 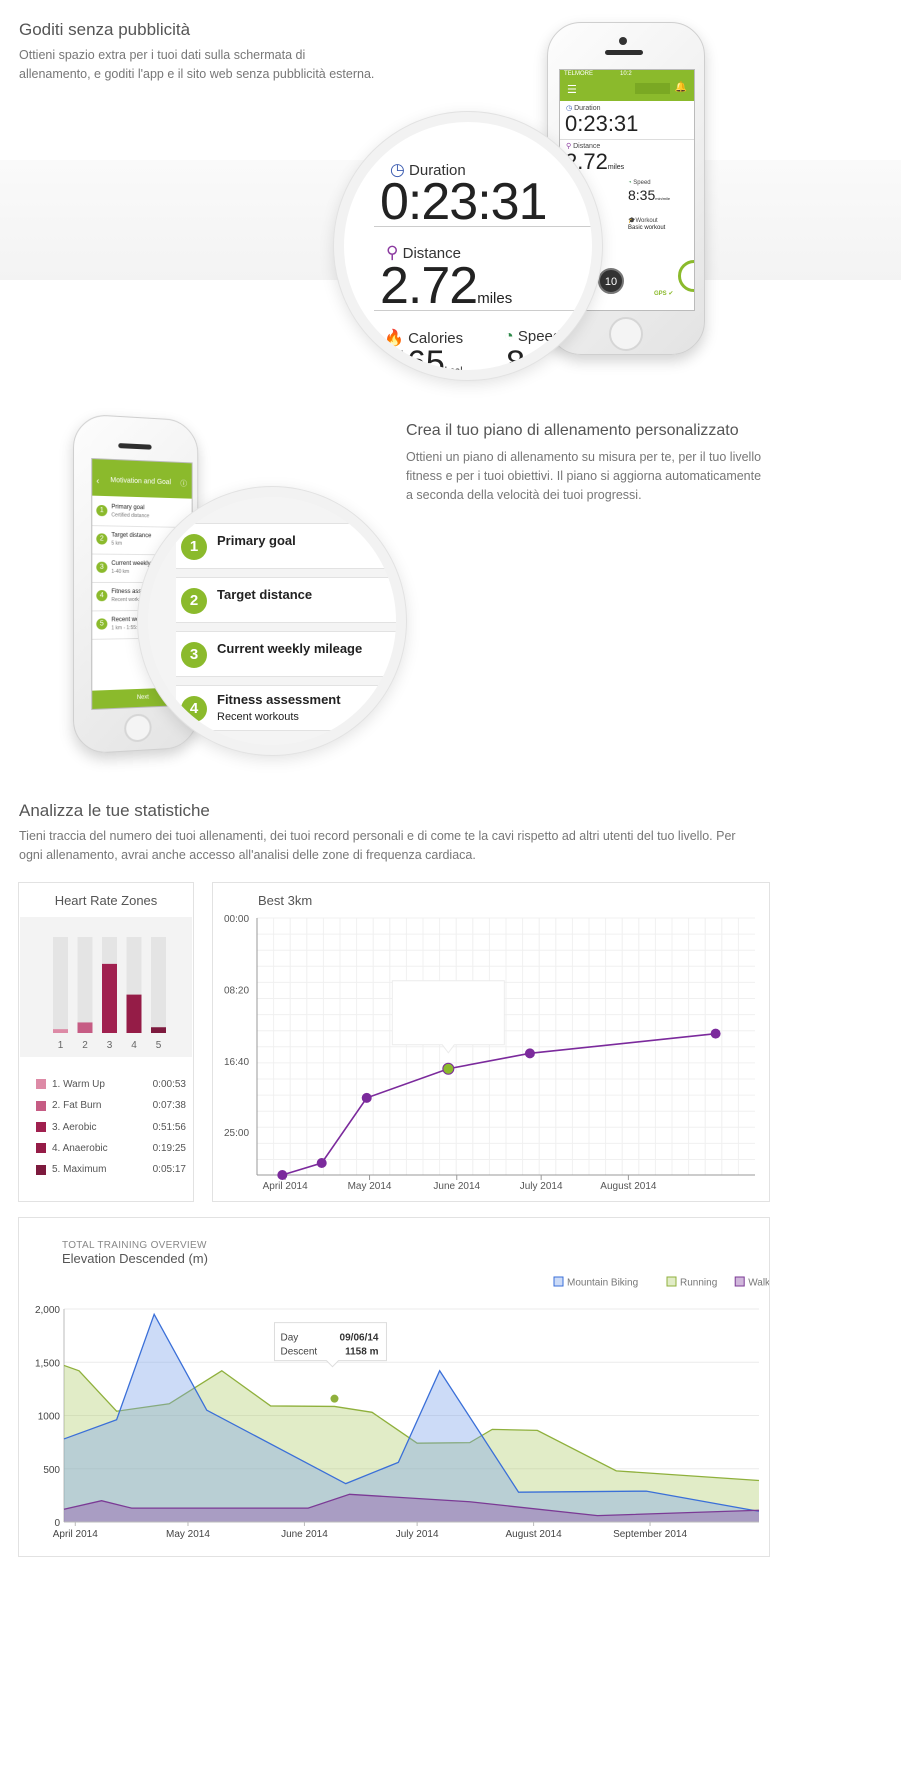 What do you see at coordinates (578, 74) in the screenshot?
I see `status-carrier: TELMORE` at bounding box center [578, 74].